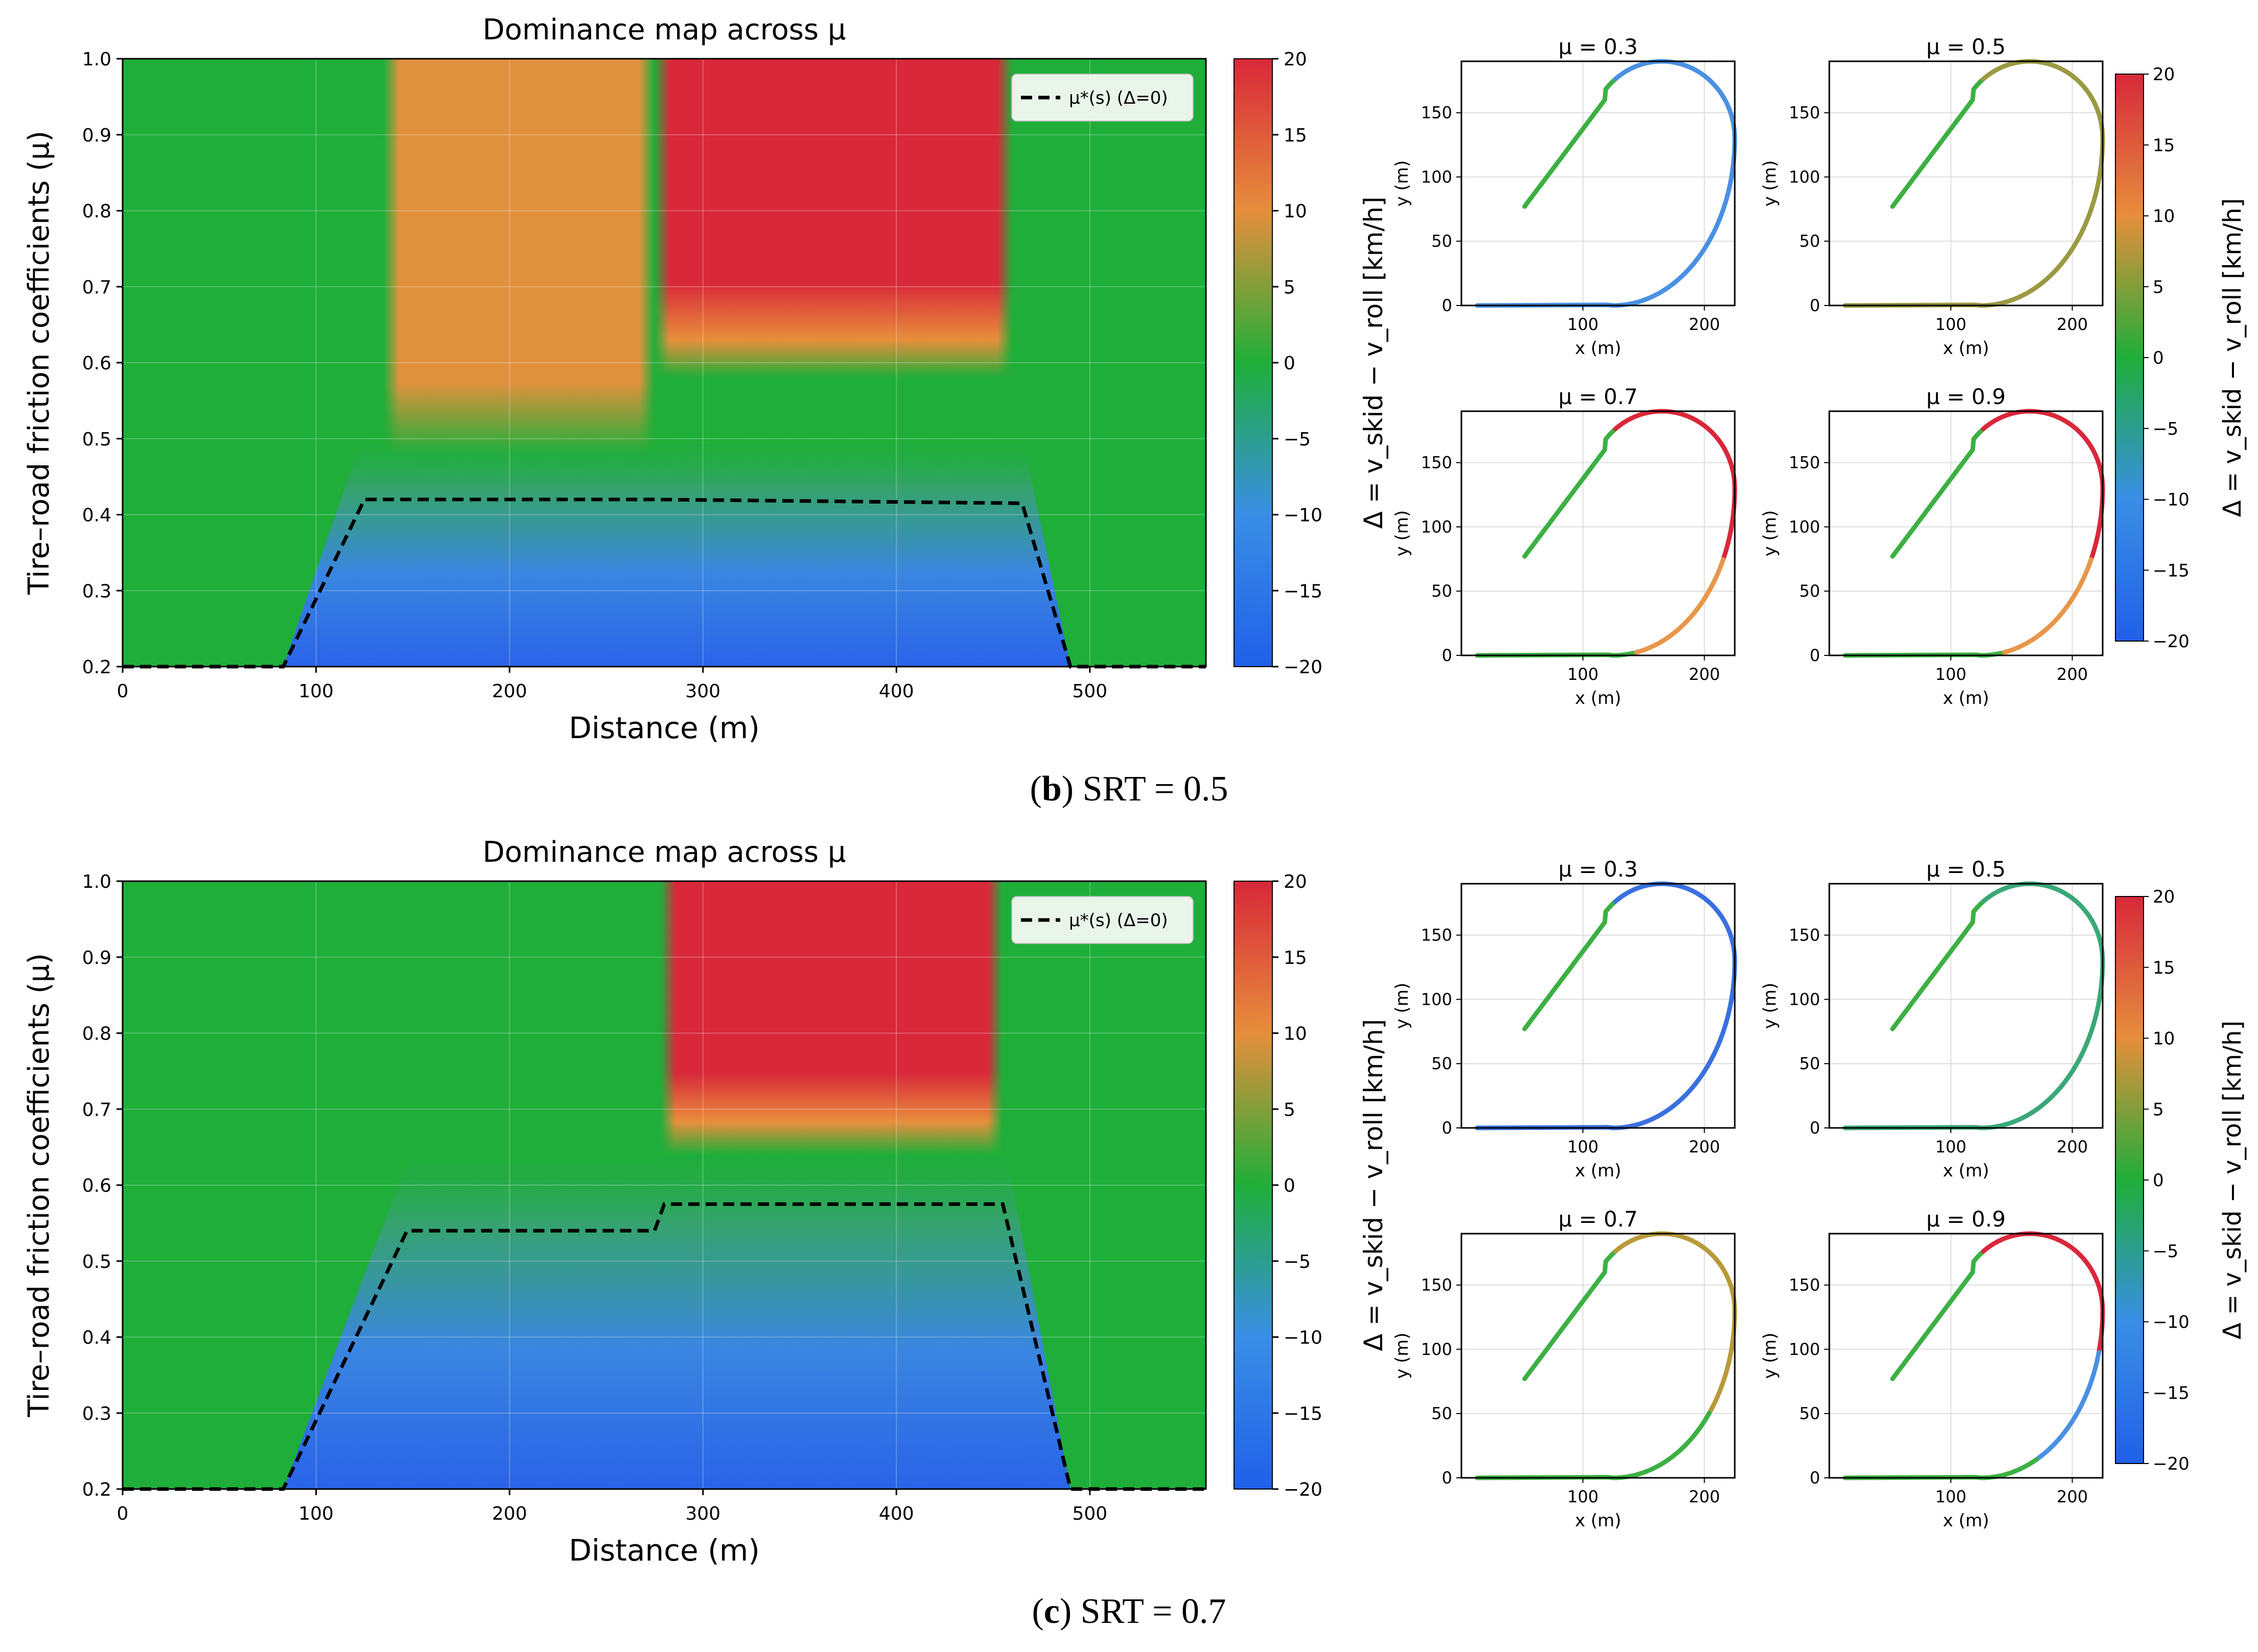  What do you see at coordinates (96, 591) in the screenshot?
I see `y-tick-label: 0.3` at bounding box center [96, 591].